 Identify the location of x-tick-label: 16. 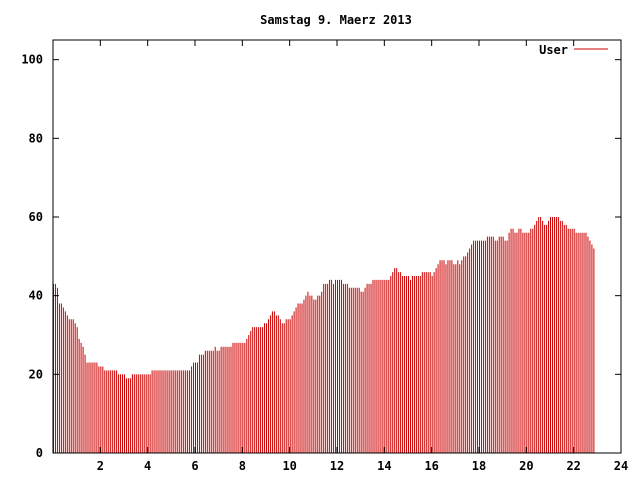
(431, 466).